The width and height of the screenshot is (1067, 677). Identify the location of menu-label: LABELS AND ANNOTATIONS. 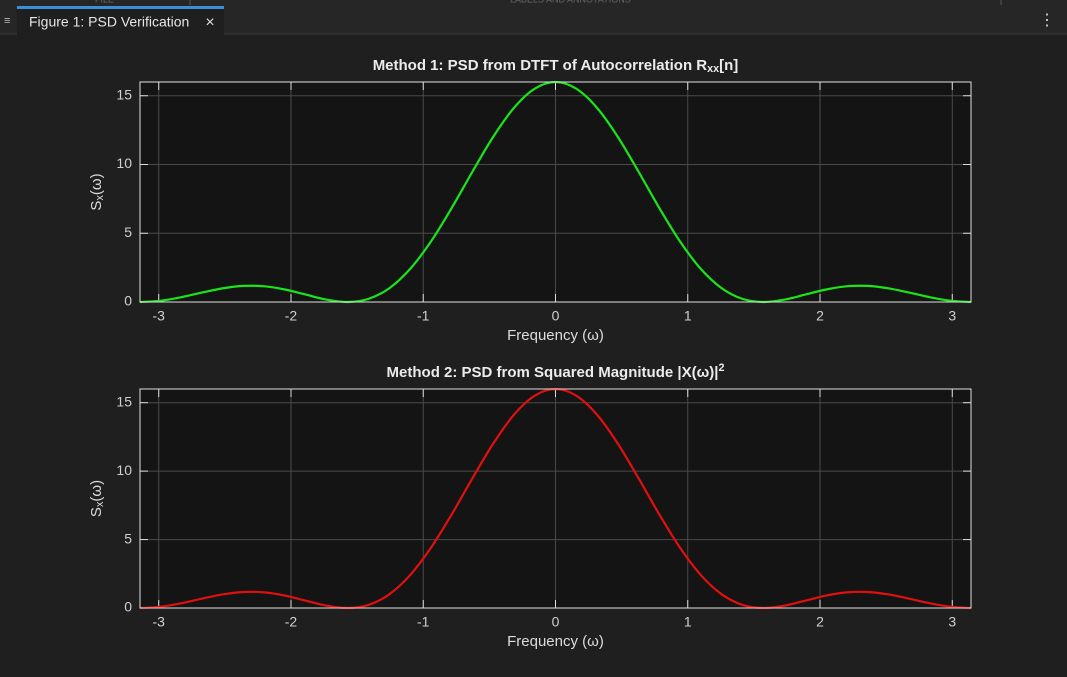
(570, 2).